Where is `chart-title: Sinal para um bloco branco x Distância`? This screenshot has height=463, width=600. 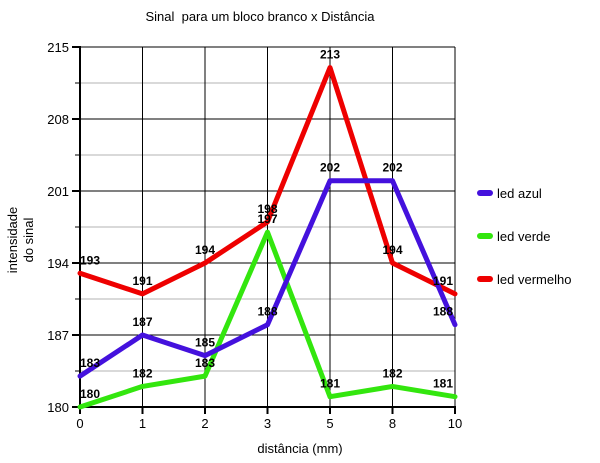 chart-title: Sinal para um bloco branco x Distância is located at coordinates (260, 16).